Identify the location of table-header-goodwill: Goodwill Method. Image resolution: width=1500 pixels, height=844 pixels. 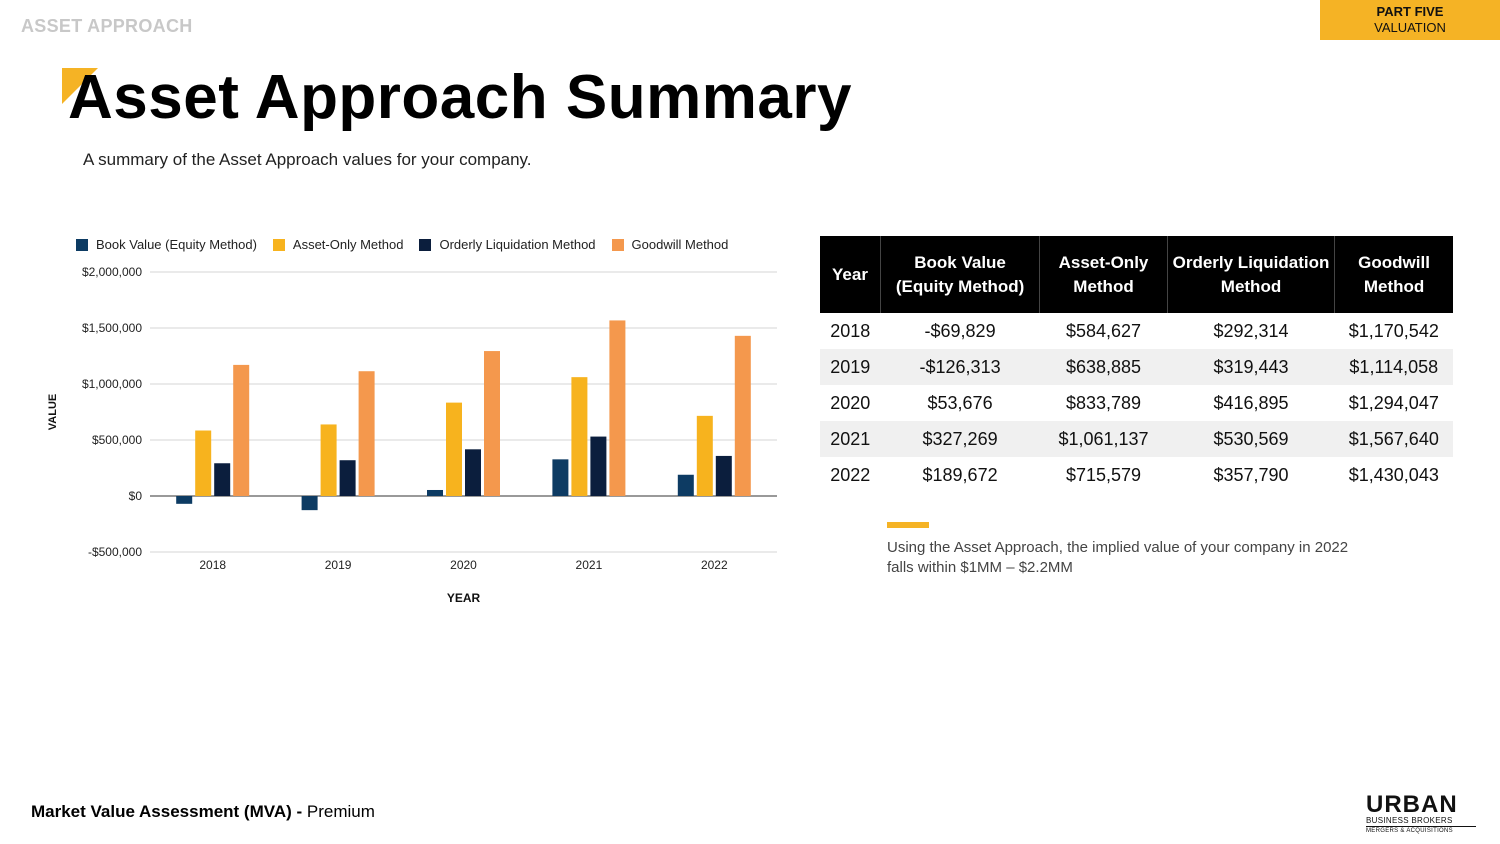
(1393, 274).